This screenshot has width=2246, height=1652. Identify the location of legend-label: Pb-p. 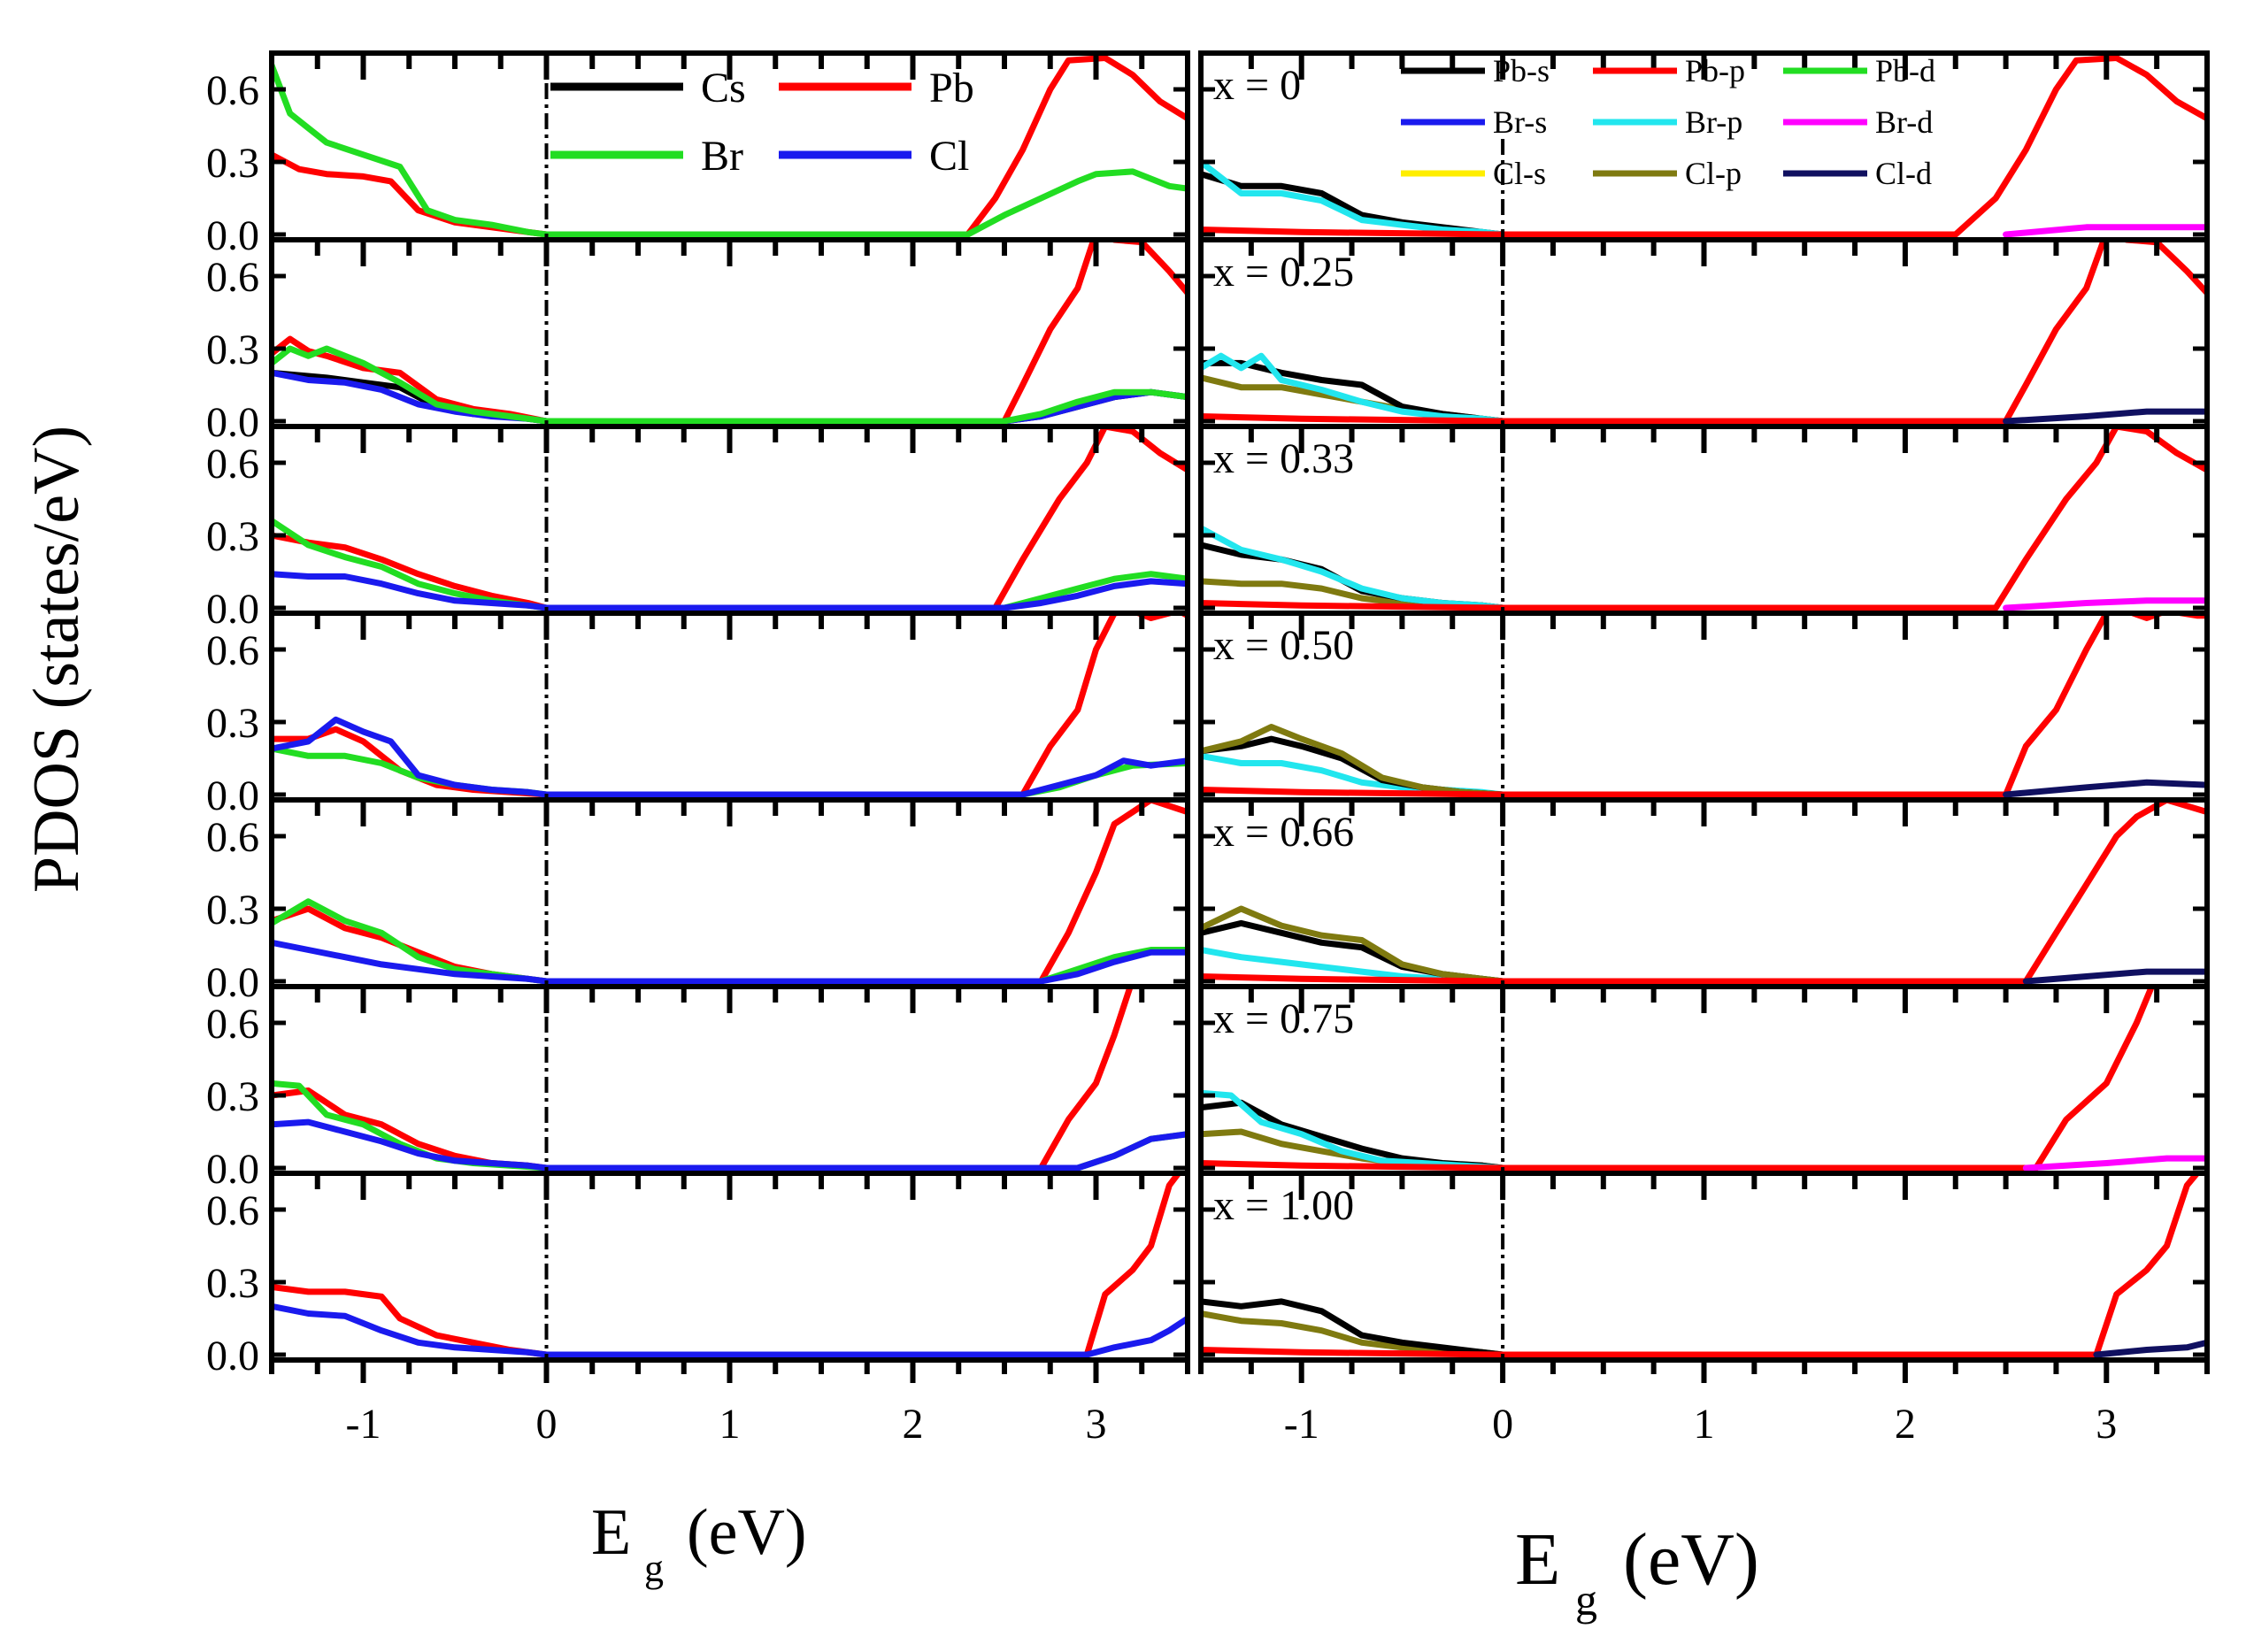
(1715, 70).